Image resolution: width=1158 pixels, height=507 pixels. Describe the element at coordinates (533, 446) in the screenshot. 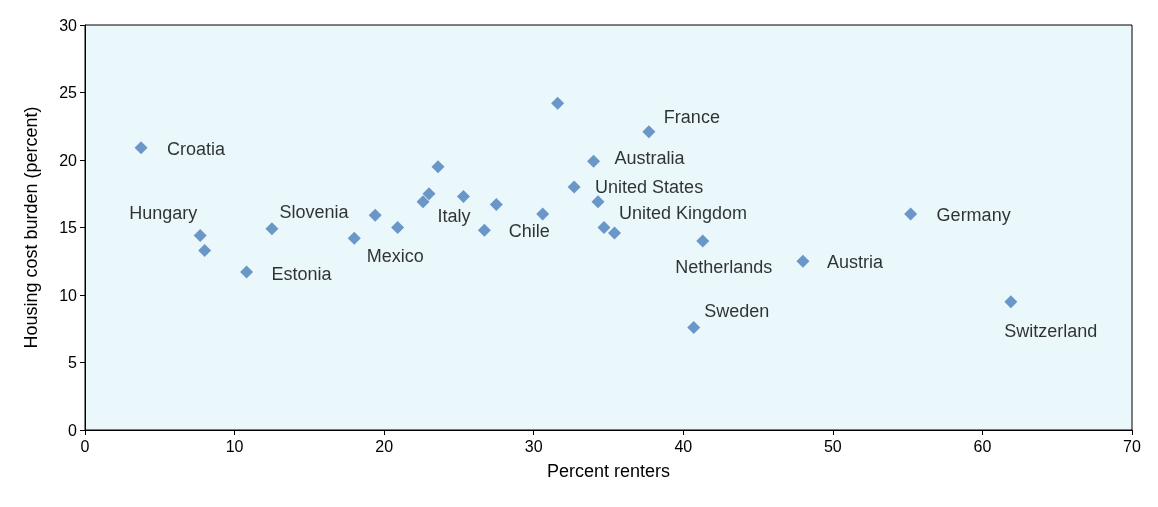

I see `x-tick-label: 30` at that location.